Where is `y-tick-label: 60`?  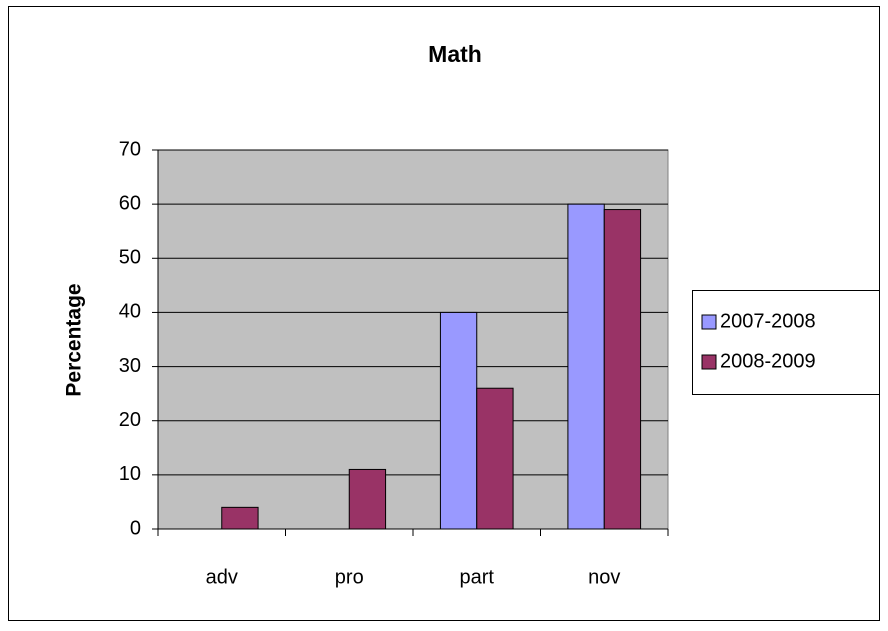 y-tick-label: 60 is located at coordinates (130, 203).